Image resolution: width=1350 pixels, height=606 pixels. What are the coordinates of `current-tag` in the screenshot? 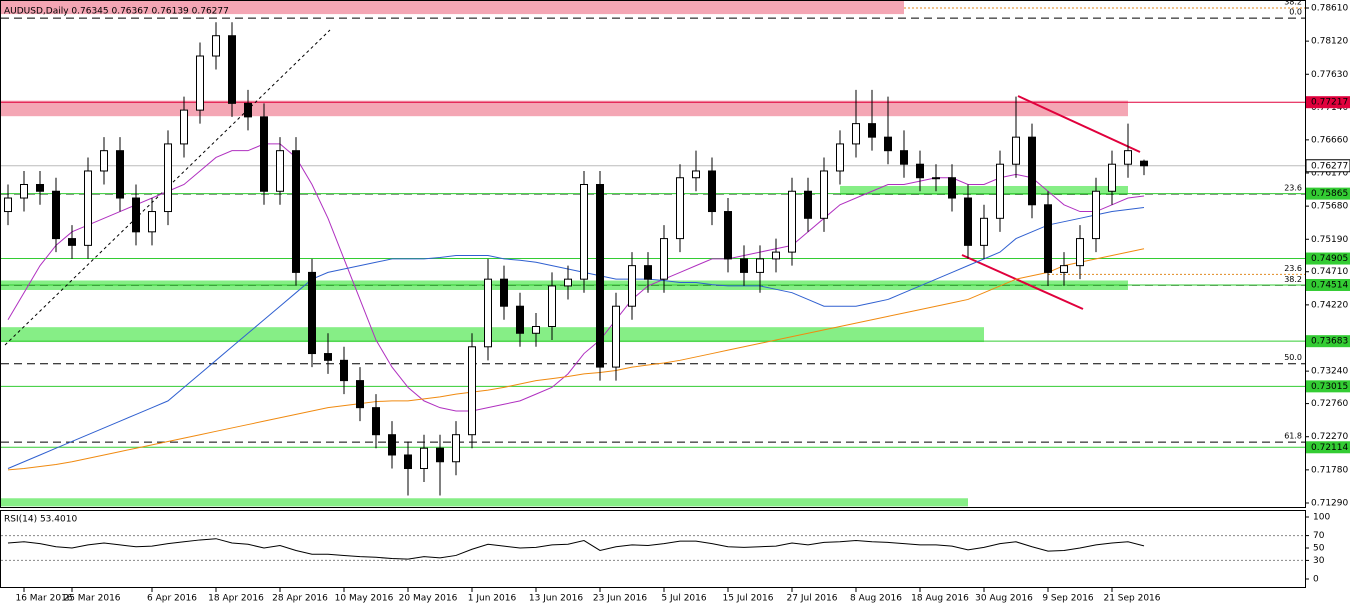 It's located at (1327, 166).